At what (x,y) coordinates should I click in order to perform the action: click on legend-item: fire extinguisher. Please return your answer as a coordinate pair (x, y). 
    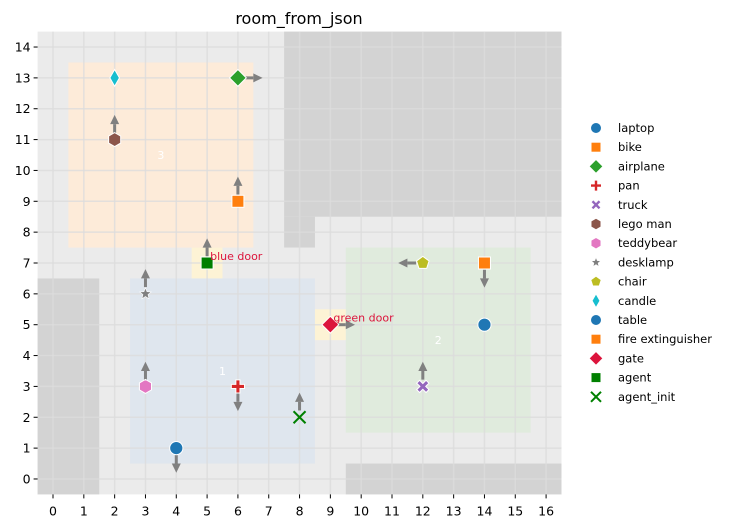
    Looking at the image, I should click on (651, 339).